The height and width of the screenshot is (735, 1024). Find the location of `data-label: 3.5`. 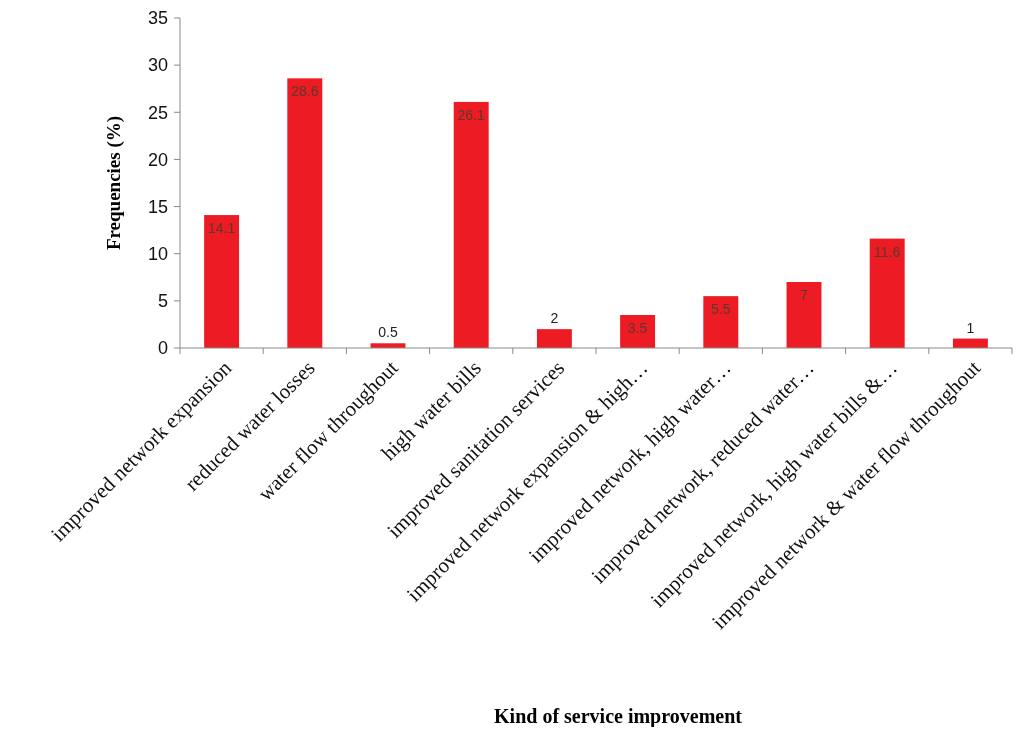

data-label: 3.5 is located at coordinates (637, 328).